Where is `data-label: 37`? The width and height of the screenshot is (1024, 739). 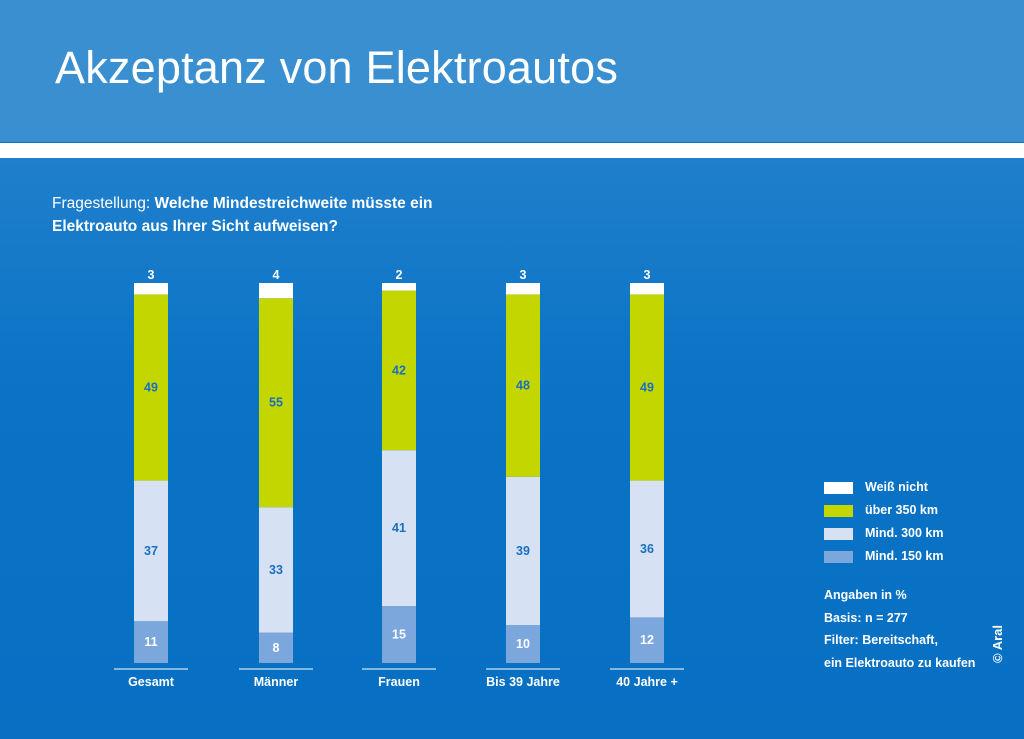
data-label: 37 is located at coordinates (151, 551).